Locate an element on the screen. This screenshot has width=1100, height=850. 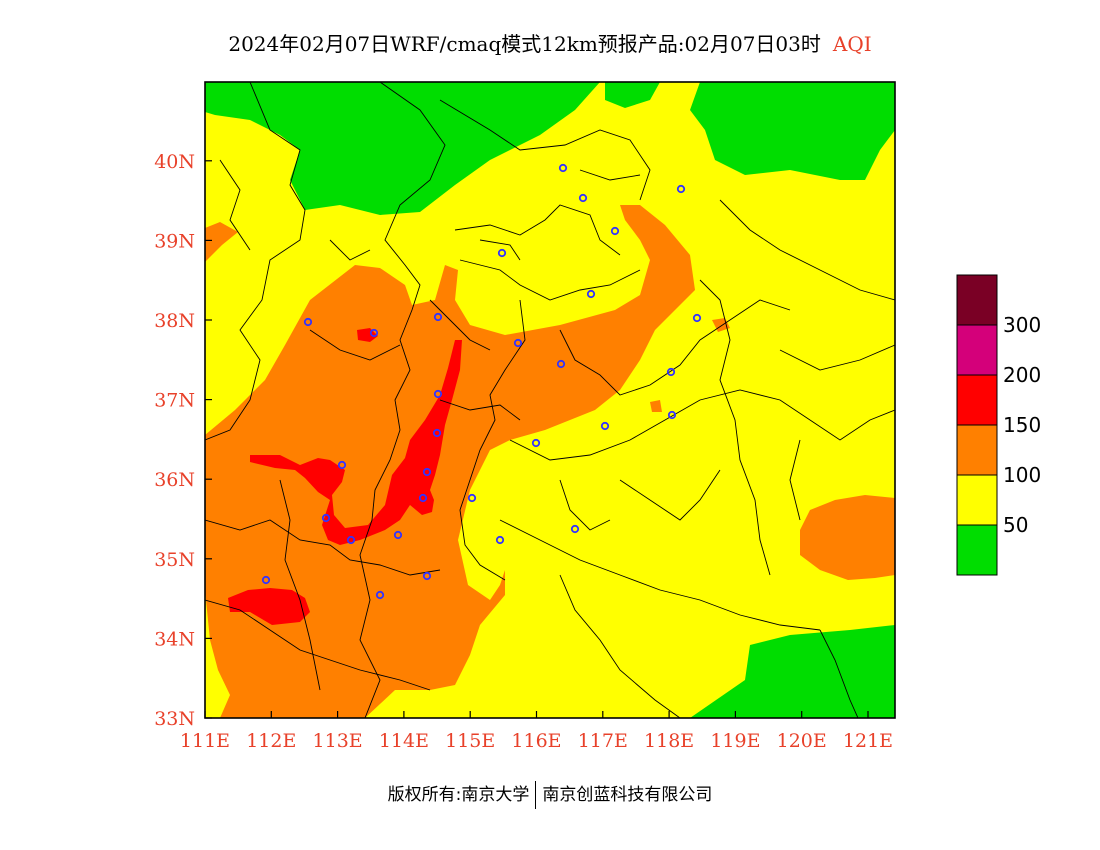
x-tick-label: 111E is located at coordinates (205, 741).